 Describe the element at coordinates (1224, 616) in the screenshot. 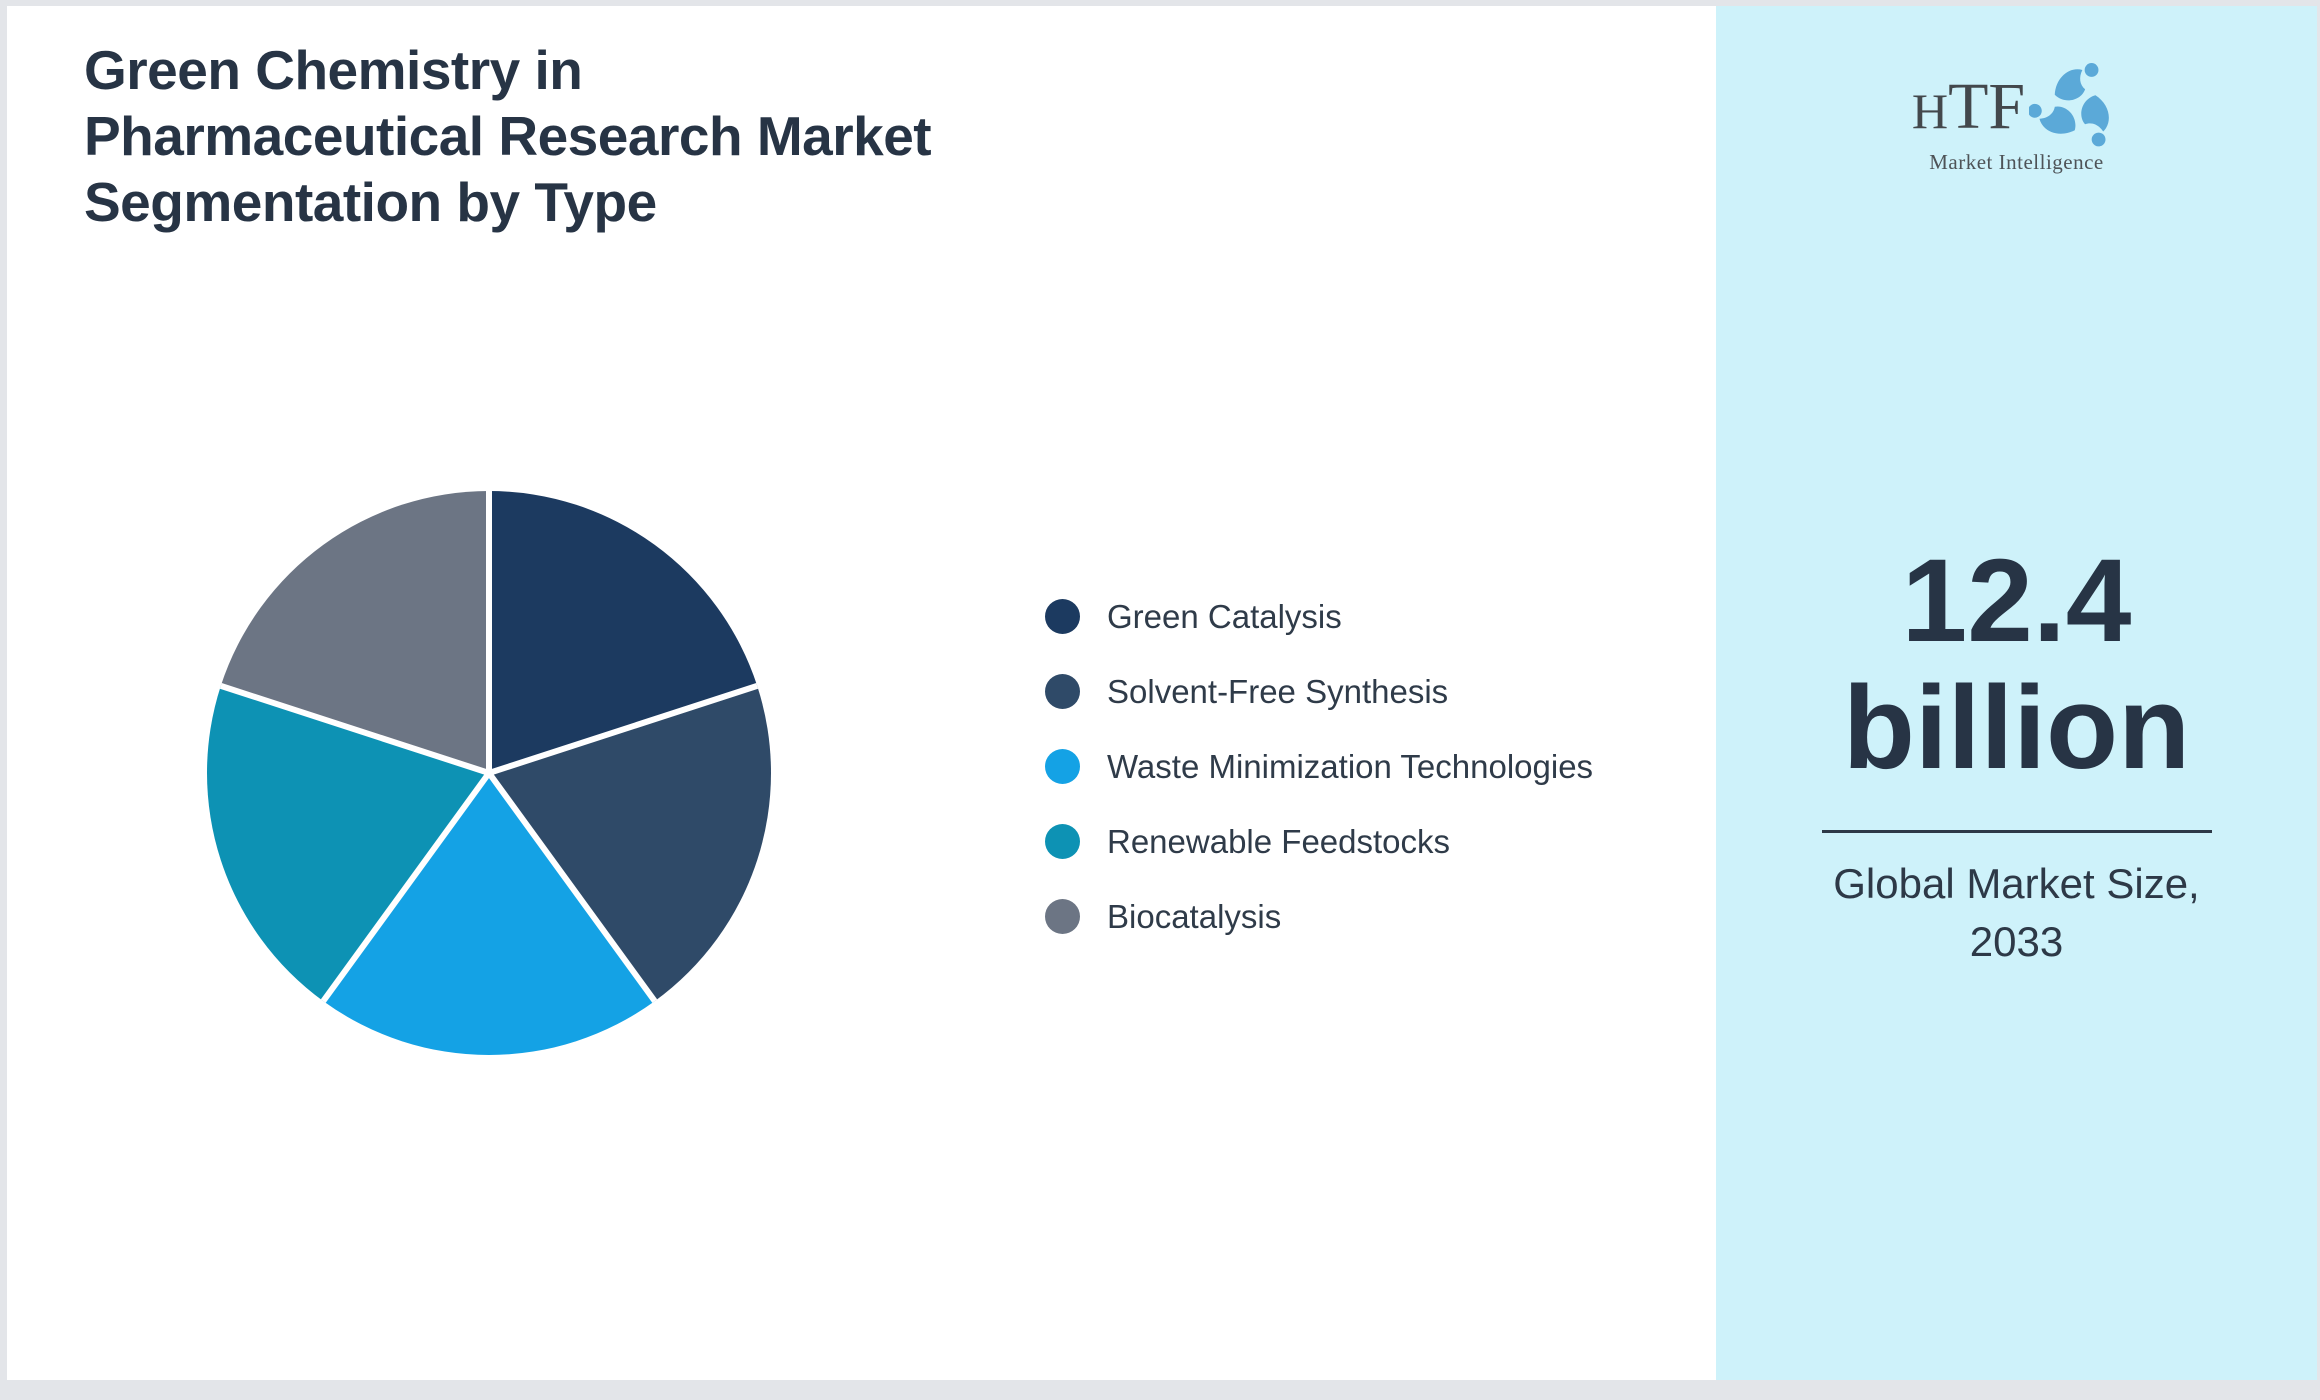

I see `legend-label: Green Catalysis` at that location.